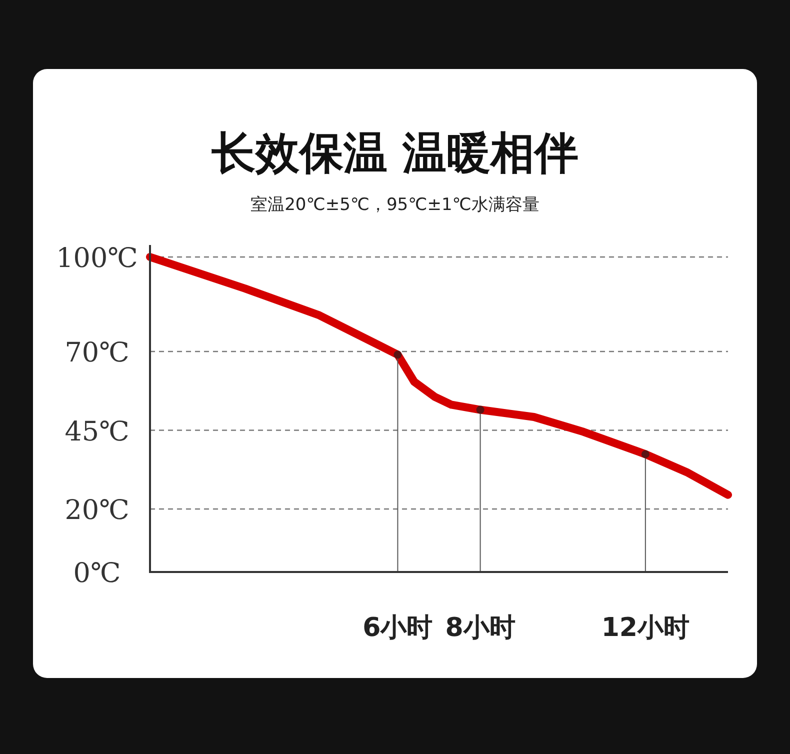  What do you see at coordinates (395, 205) in the screenshot?
I see `chart-subtitle: 室温20℃±5℃，95℃±1℃水满容量` at bounding box center [395, 205].